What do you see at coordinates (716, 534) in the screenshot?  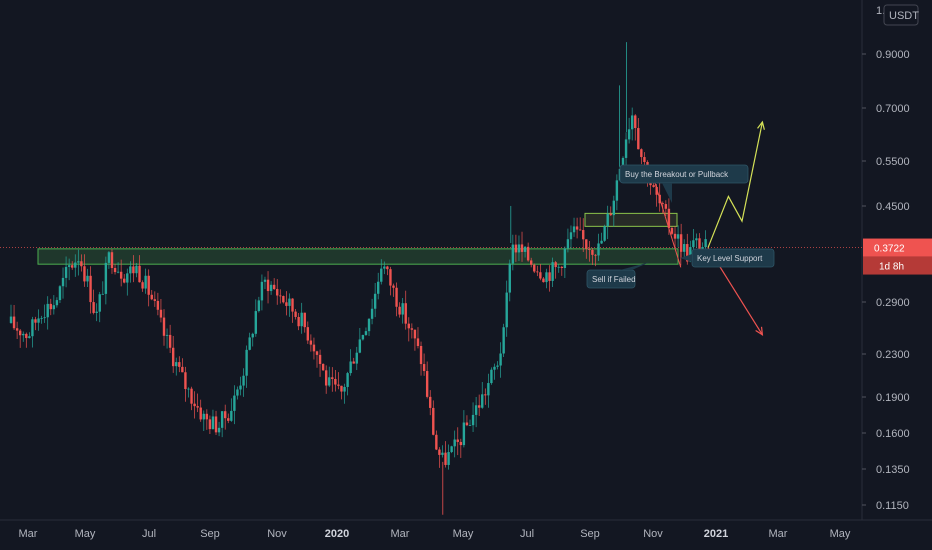 I see `x-tick-label: 2021` at bounding box center [716, 534].